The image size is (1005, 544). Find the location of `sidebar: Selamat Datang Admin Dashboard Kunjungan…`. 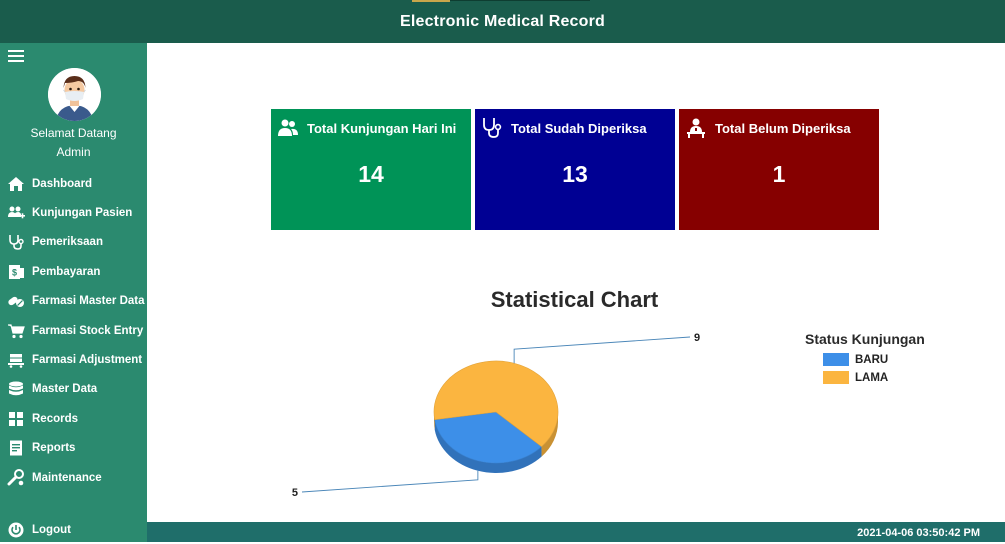

sidebar: Selamat Datang Admin Dashboard Kunjungan… is located at coordinates (73, 292).